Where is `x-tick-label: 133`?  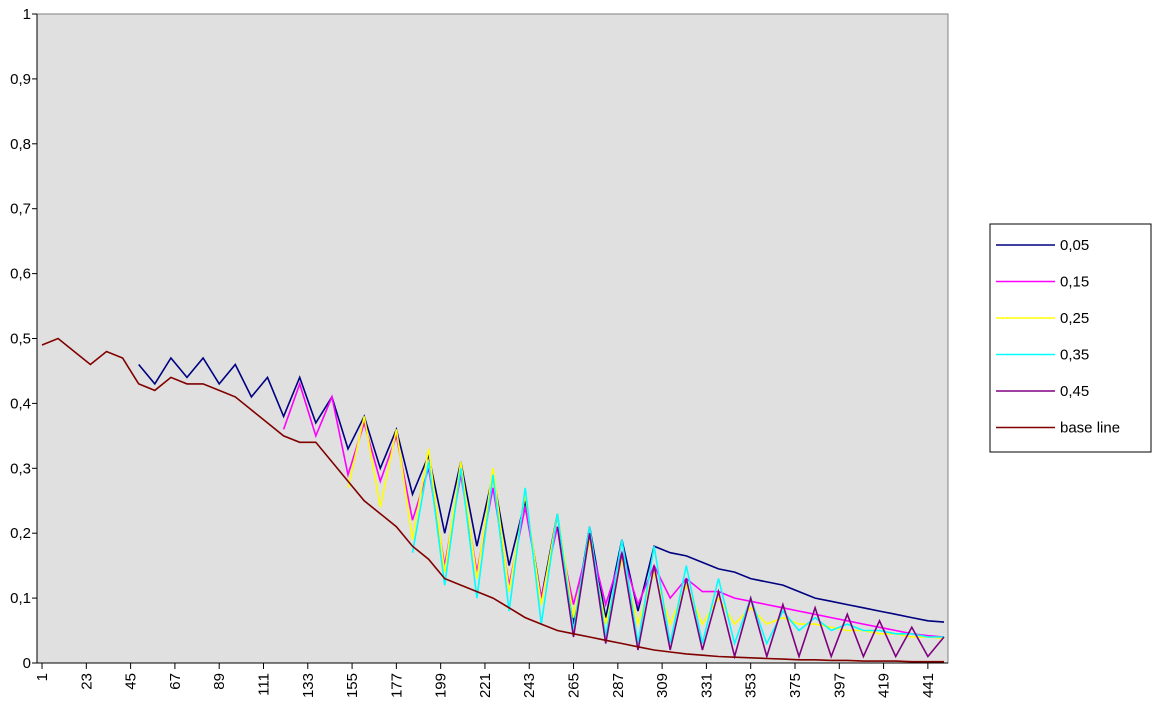 x-tick-label: 133 is located at coordinates (308, 685).